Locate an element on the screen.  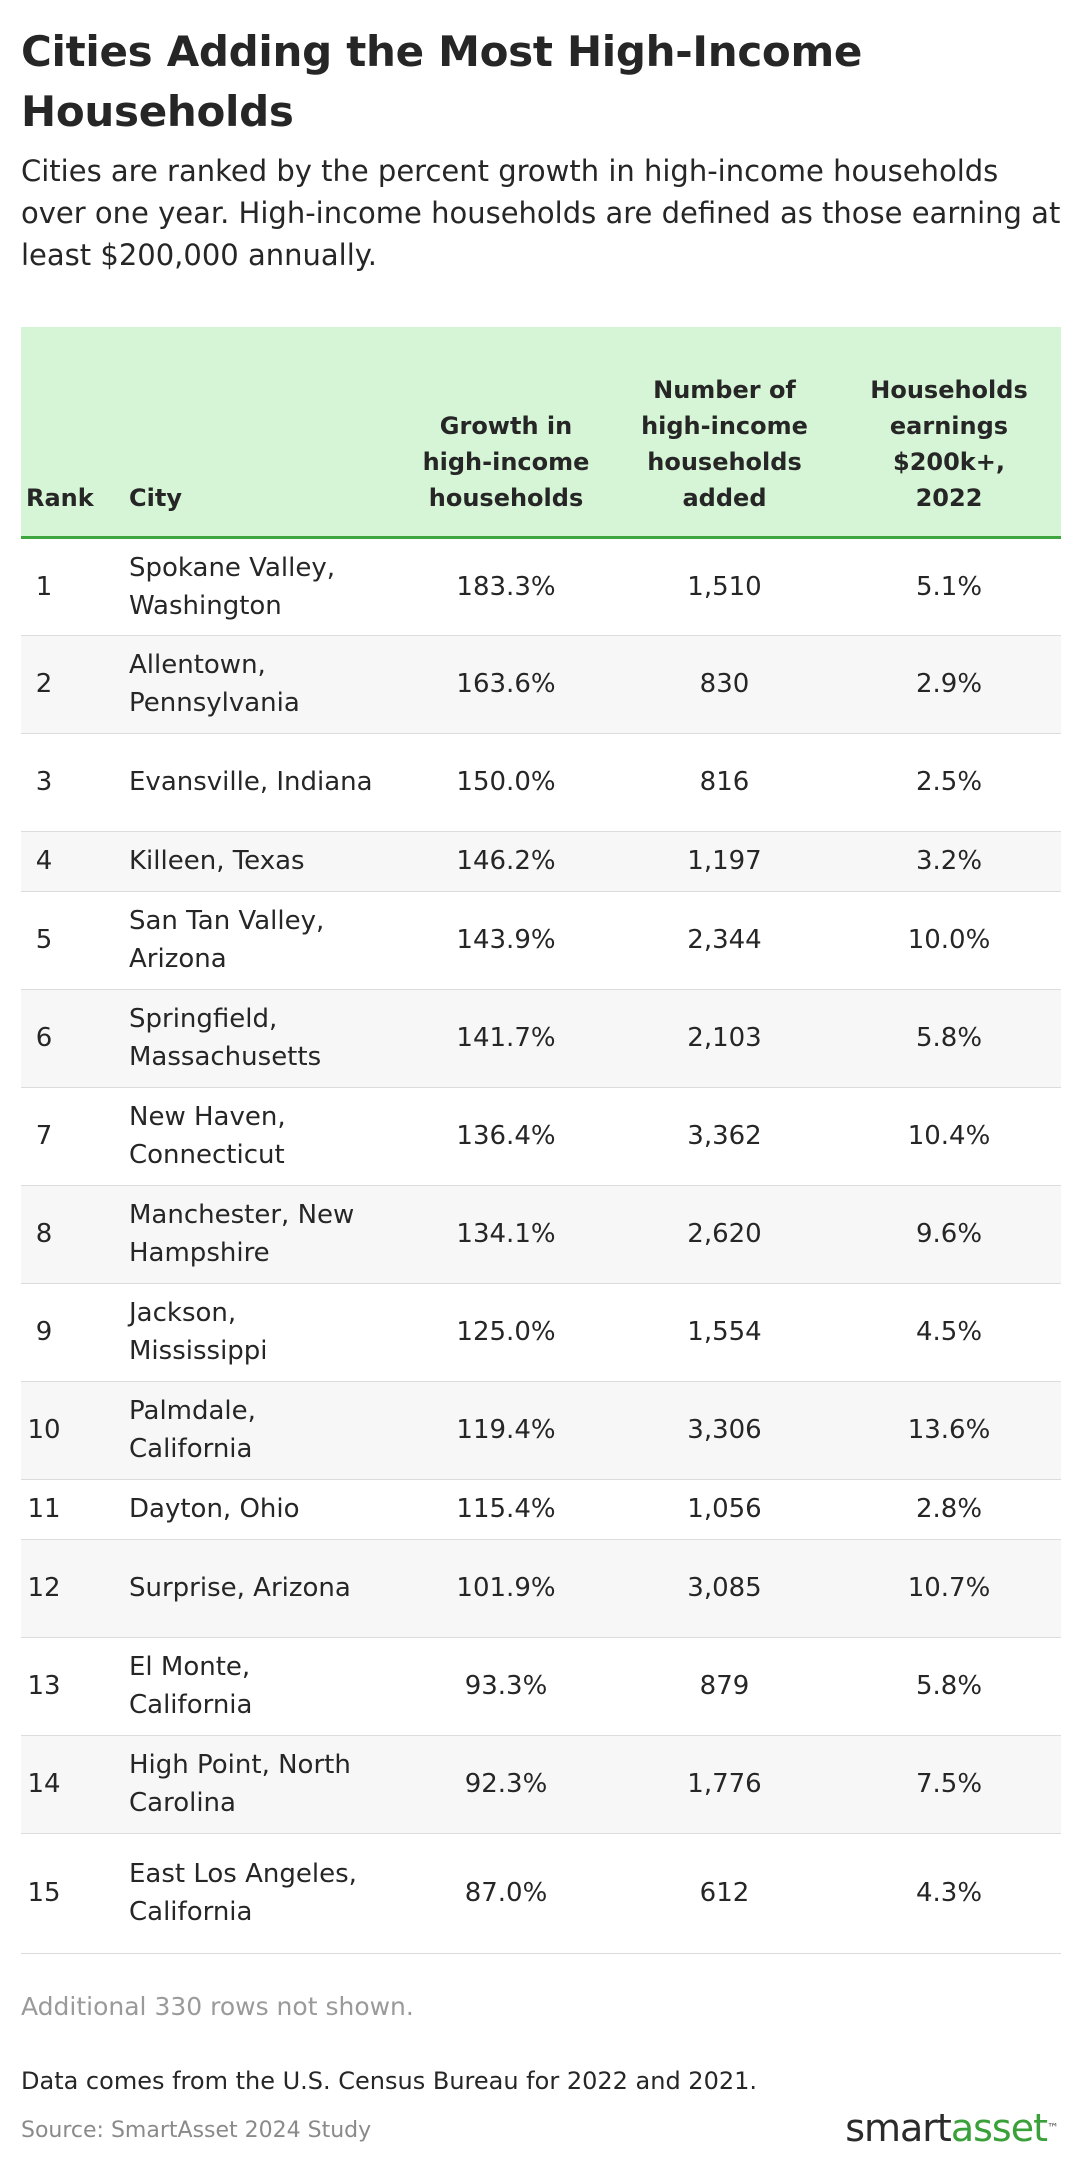
table-row: 5 San Tan Valley, Arizona 143.9% 2,344 10.0% is located at coordinates (541, 940).